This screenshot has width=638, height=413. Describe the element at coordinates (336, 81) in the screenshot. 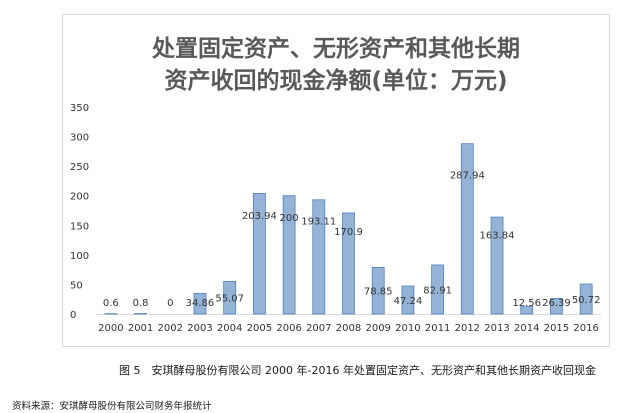

I see `chart-title-line-2: 资产收回的现金净额(单位：万元)` at that location.